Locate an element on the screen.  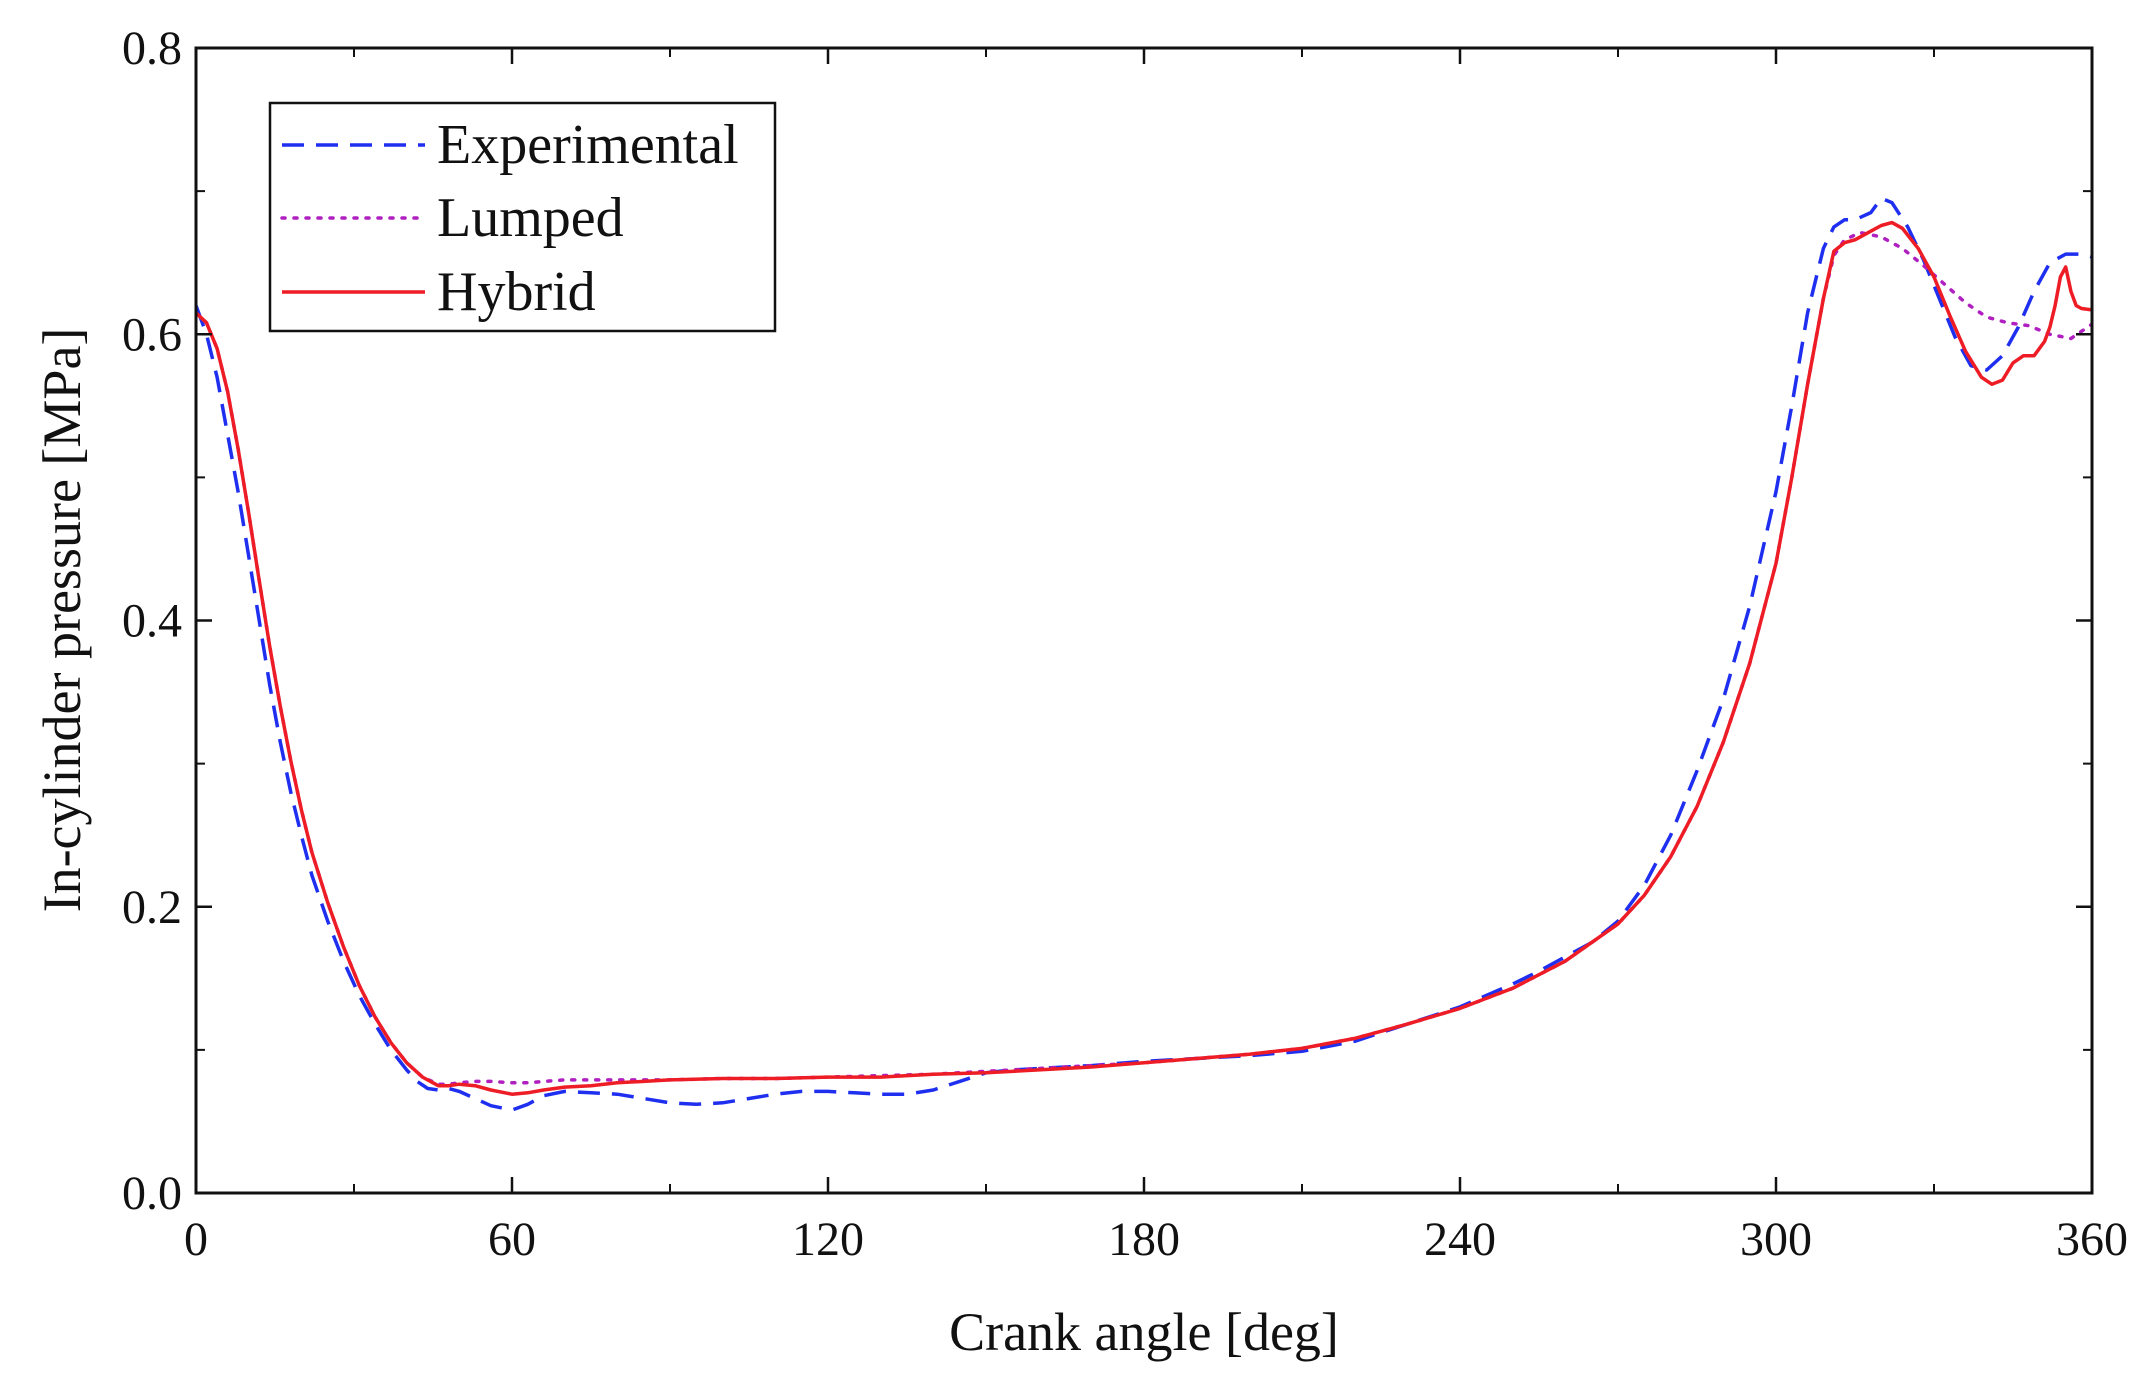
y-tick-label: 0.4 is located at coordinates (152, 621).